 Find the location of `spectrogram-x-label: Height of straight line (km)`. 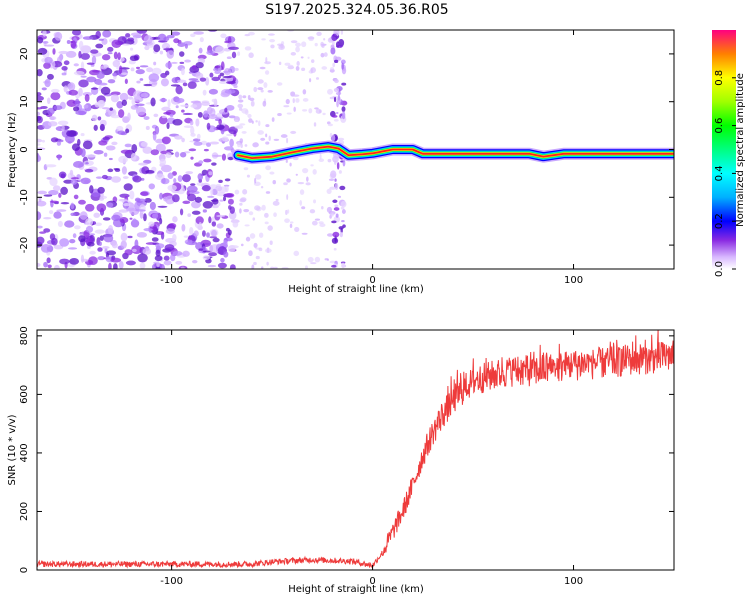

spectrogram-x-label: Height of straight line (km) is located at coordinates (356, 289).